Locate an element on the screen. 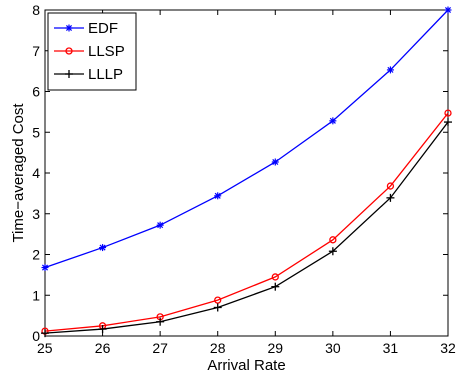  x-tick-label-26: 26 is located at coordinates (103, 348).